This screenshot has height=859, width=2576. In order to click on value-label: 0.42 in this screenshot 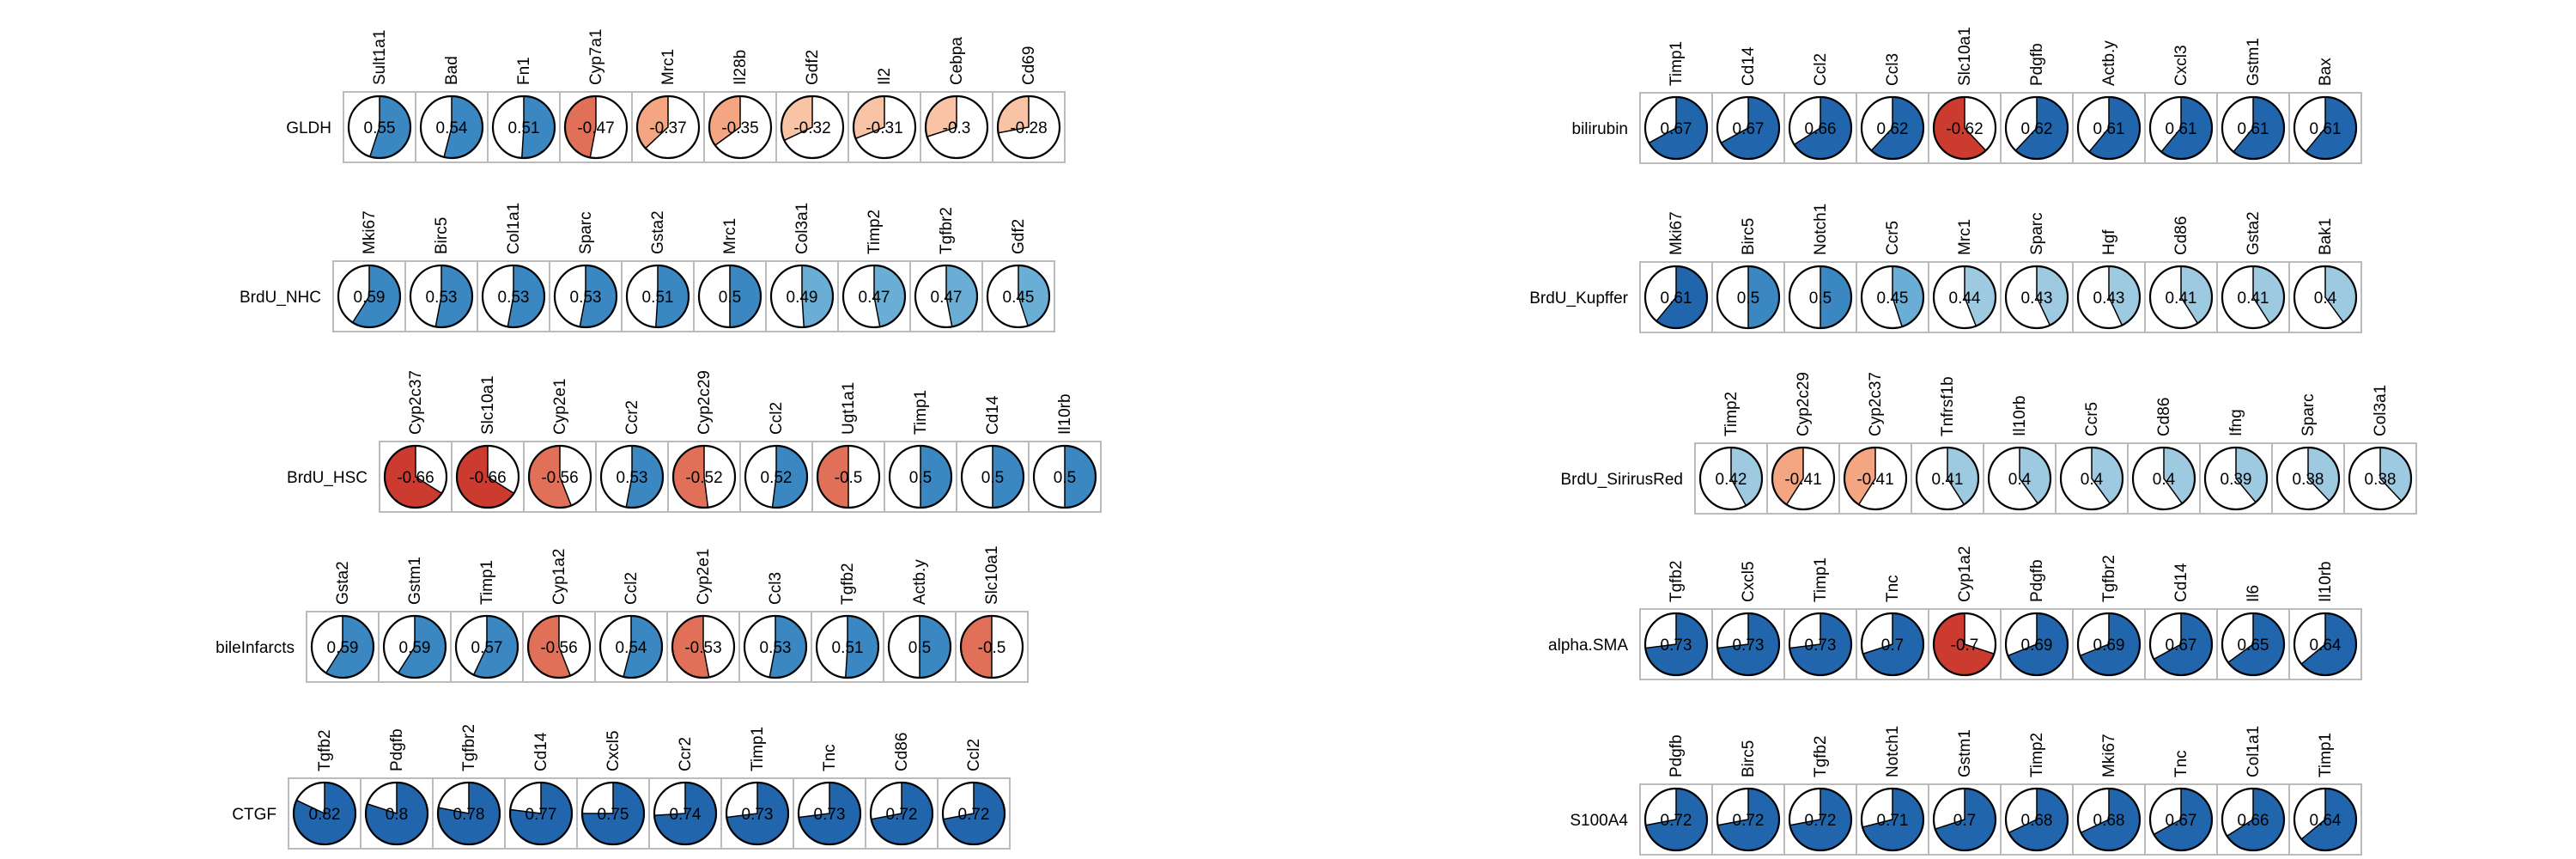, I will do `click(1731, 480)`.